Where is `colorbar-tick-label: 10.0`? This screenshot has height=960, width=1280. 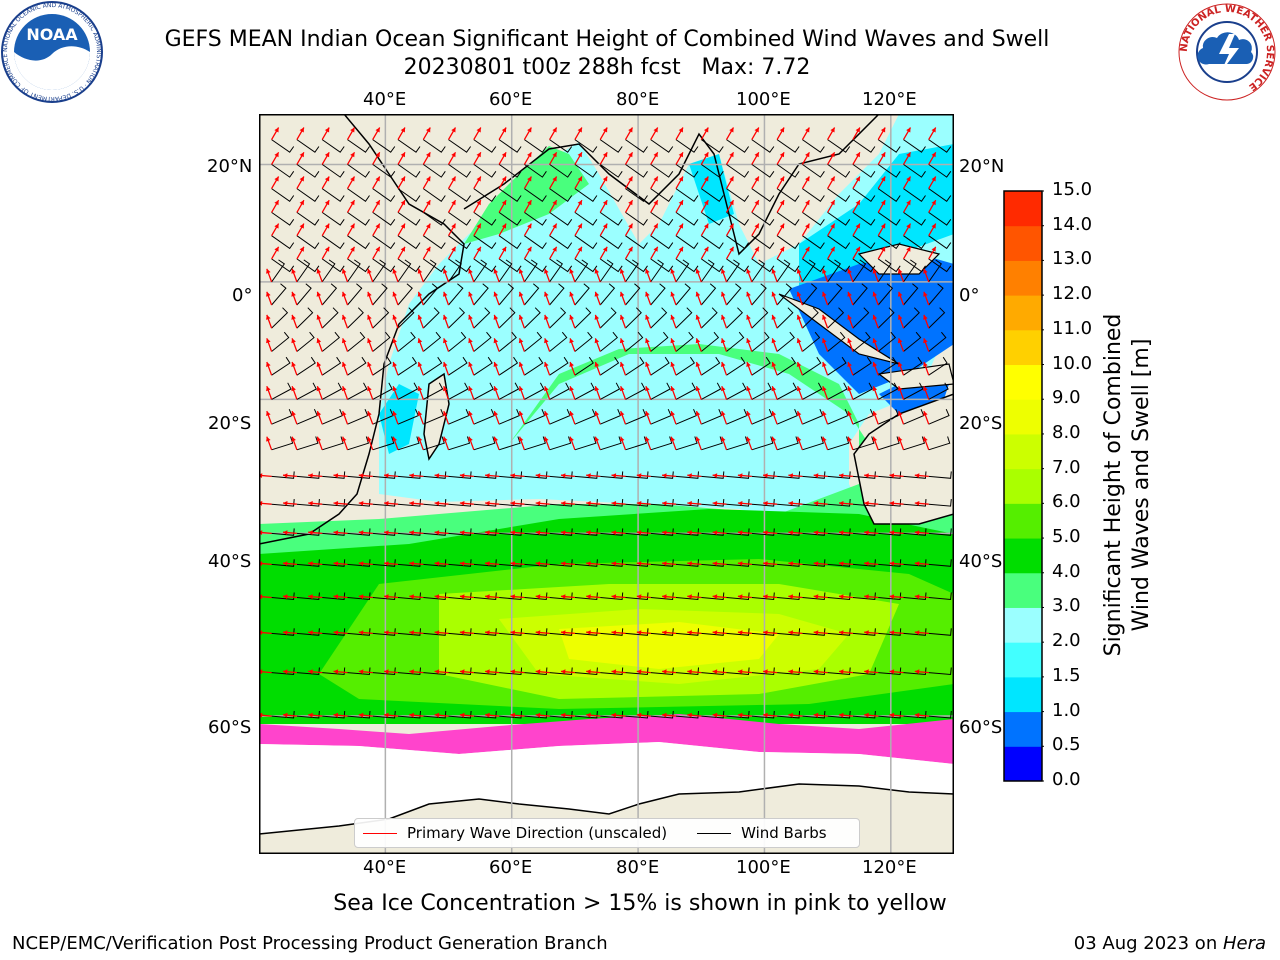
colorbar-tick-label: 10.0 is located at coordinates (1072, 363).